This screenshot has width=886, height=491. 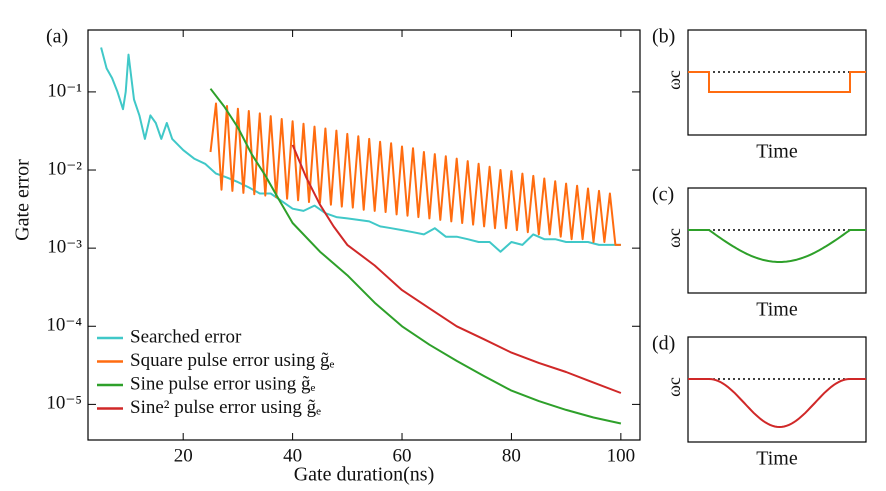 I want to click on x-tick-label: 100, so click(x=621, y=455).